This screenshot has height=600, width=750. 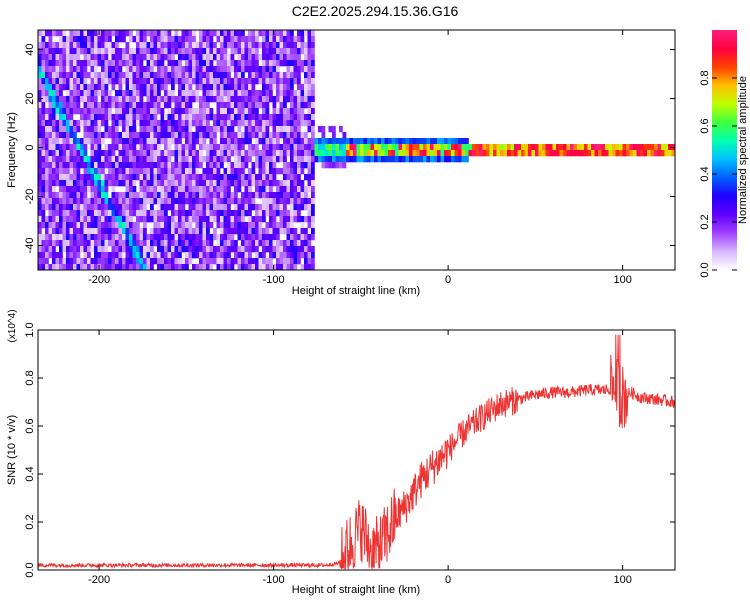 What do you see at coordinates (30, 425) in the screenshot?
I see `snr-y-tick-label: 0.6` at bounding box center [30, 425].